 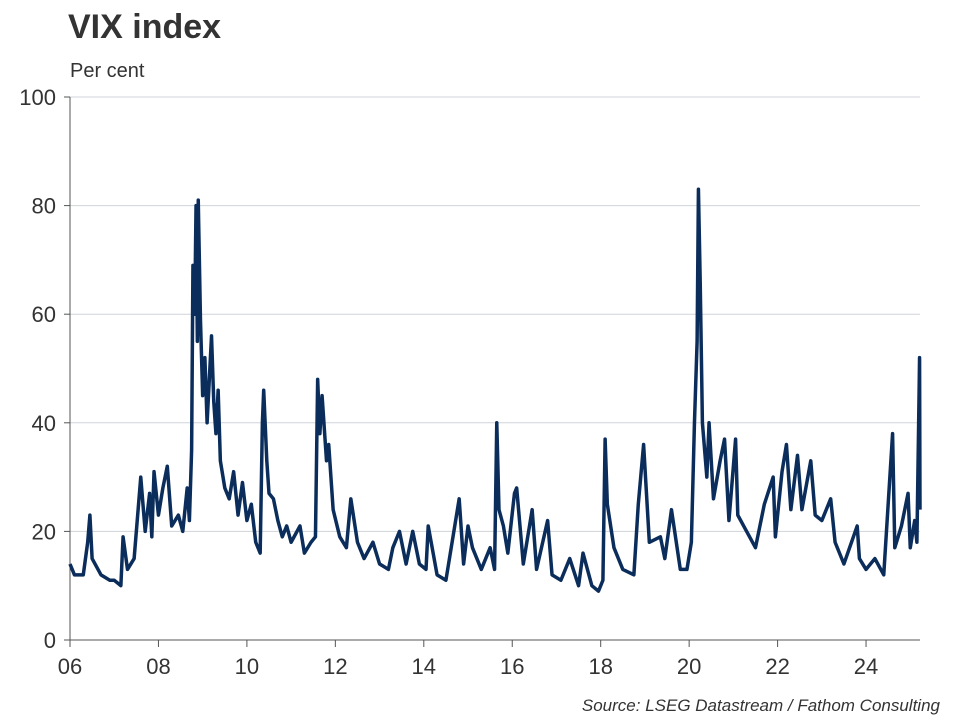 I want to click on x-tick-label: 18, so click(x=600, y=666).